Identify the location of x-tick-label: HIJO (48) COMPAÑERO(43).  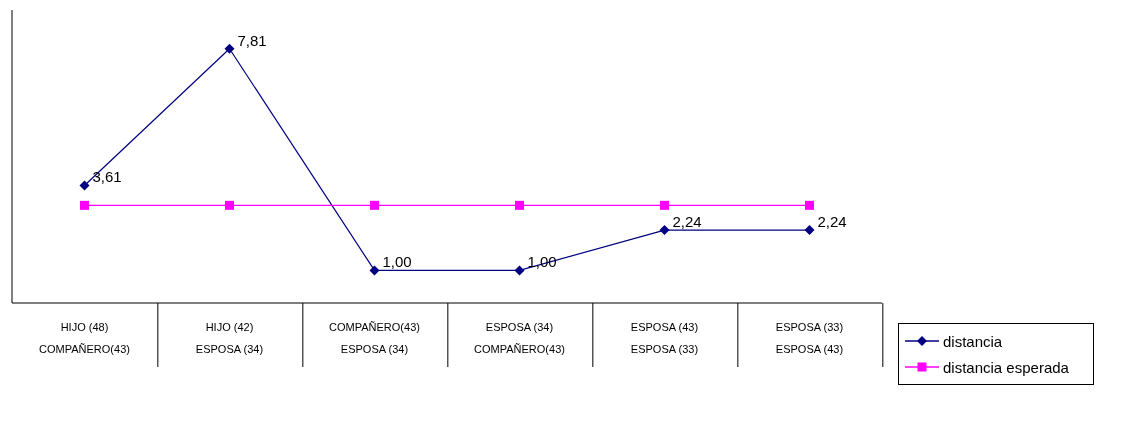
(84, 338).